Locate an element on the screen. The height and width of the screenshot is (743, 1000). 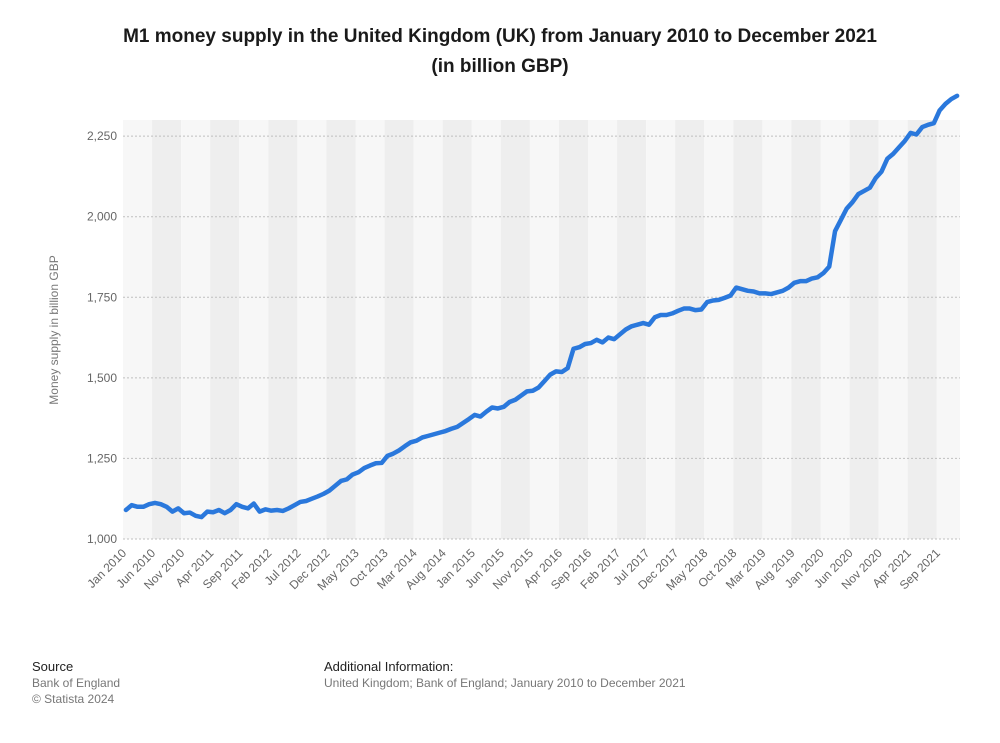
source-line-1: Bank of England is located at coordinates (76, 683).